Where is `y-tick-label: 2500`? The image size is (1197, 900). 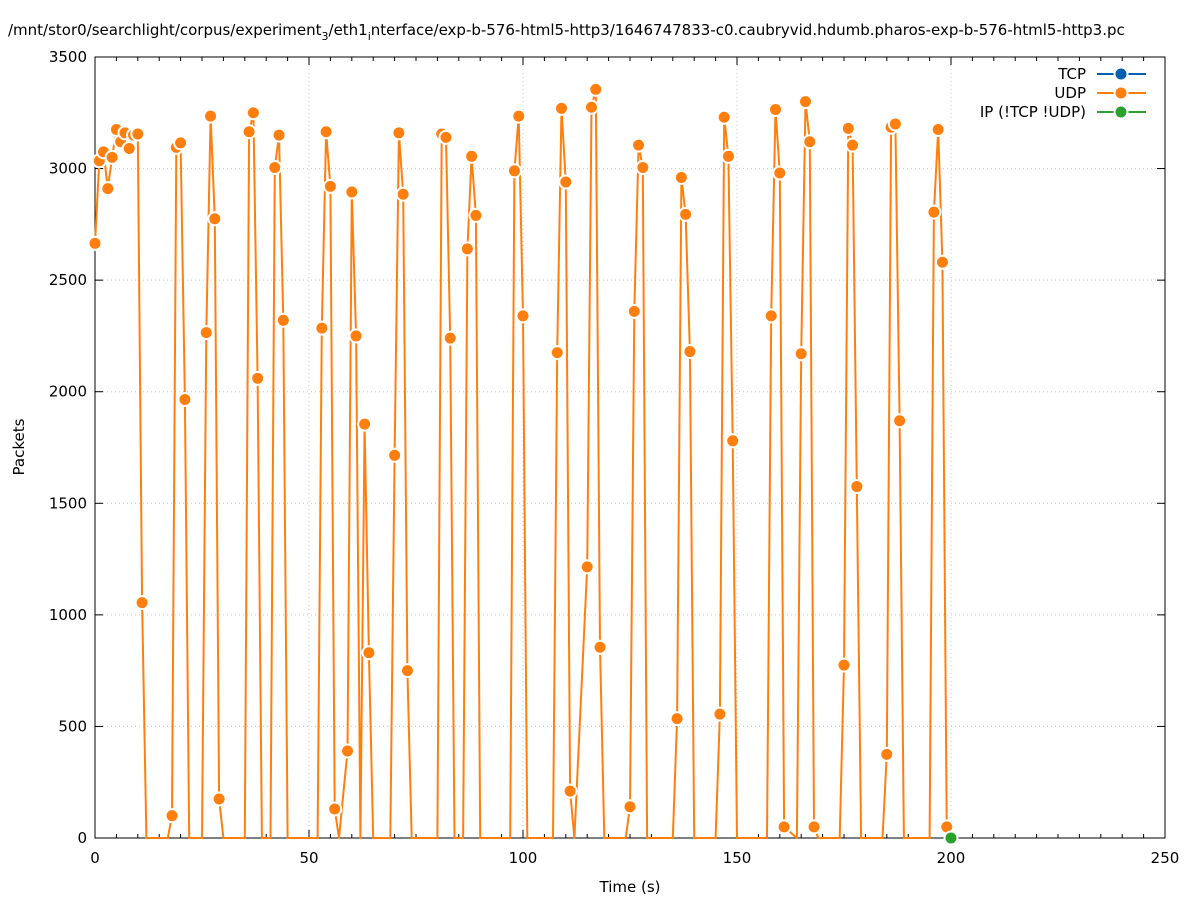 y-tick-label: 2500 is located at coordinates (68, 280).